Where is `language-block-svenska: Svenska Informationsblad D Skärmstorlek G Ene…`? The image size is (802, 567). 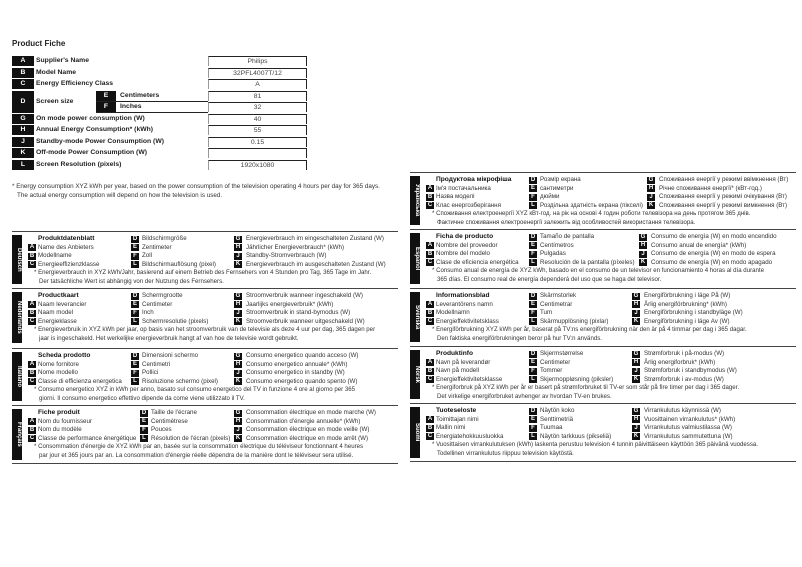 language-block-svenska: Svenska Informationsblad D Skärmstorlek G Ene… is located at coordinates (603, 316).